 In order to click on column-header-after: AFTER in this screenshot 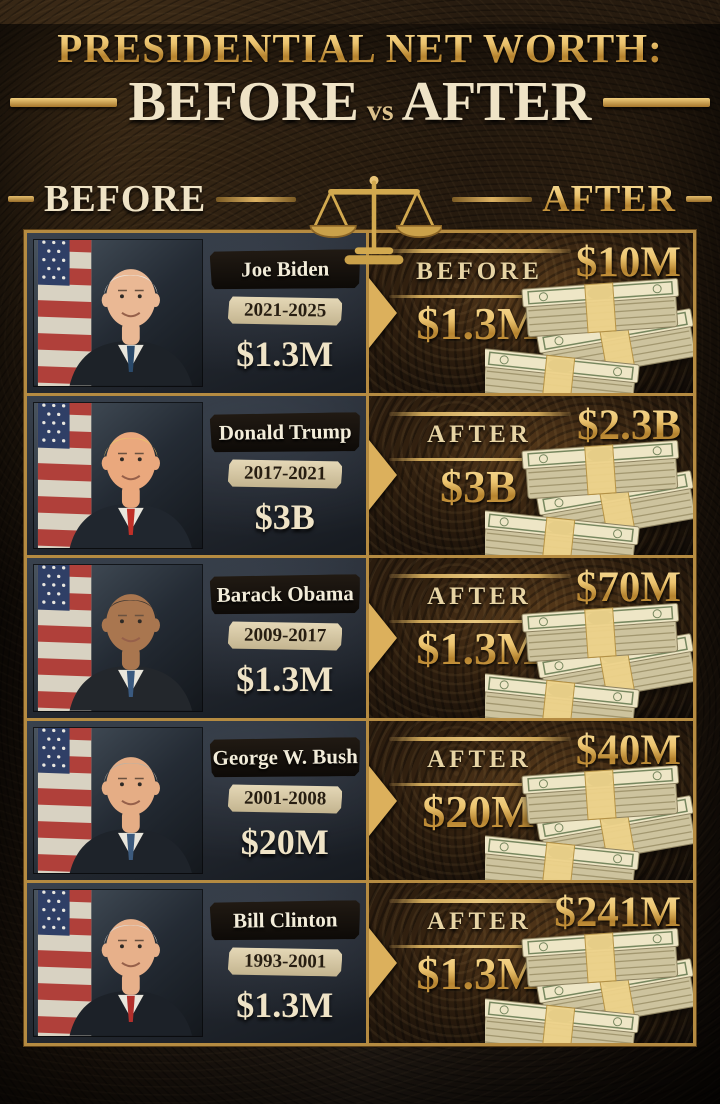, I will do `click(609, 199)`.